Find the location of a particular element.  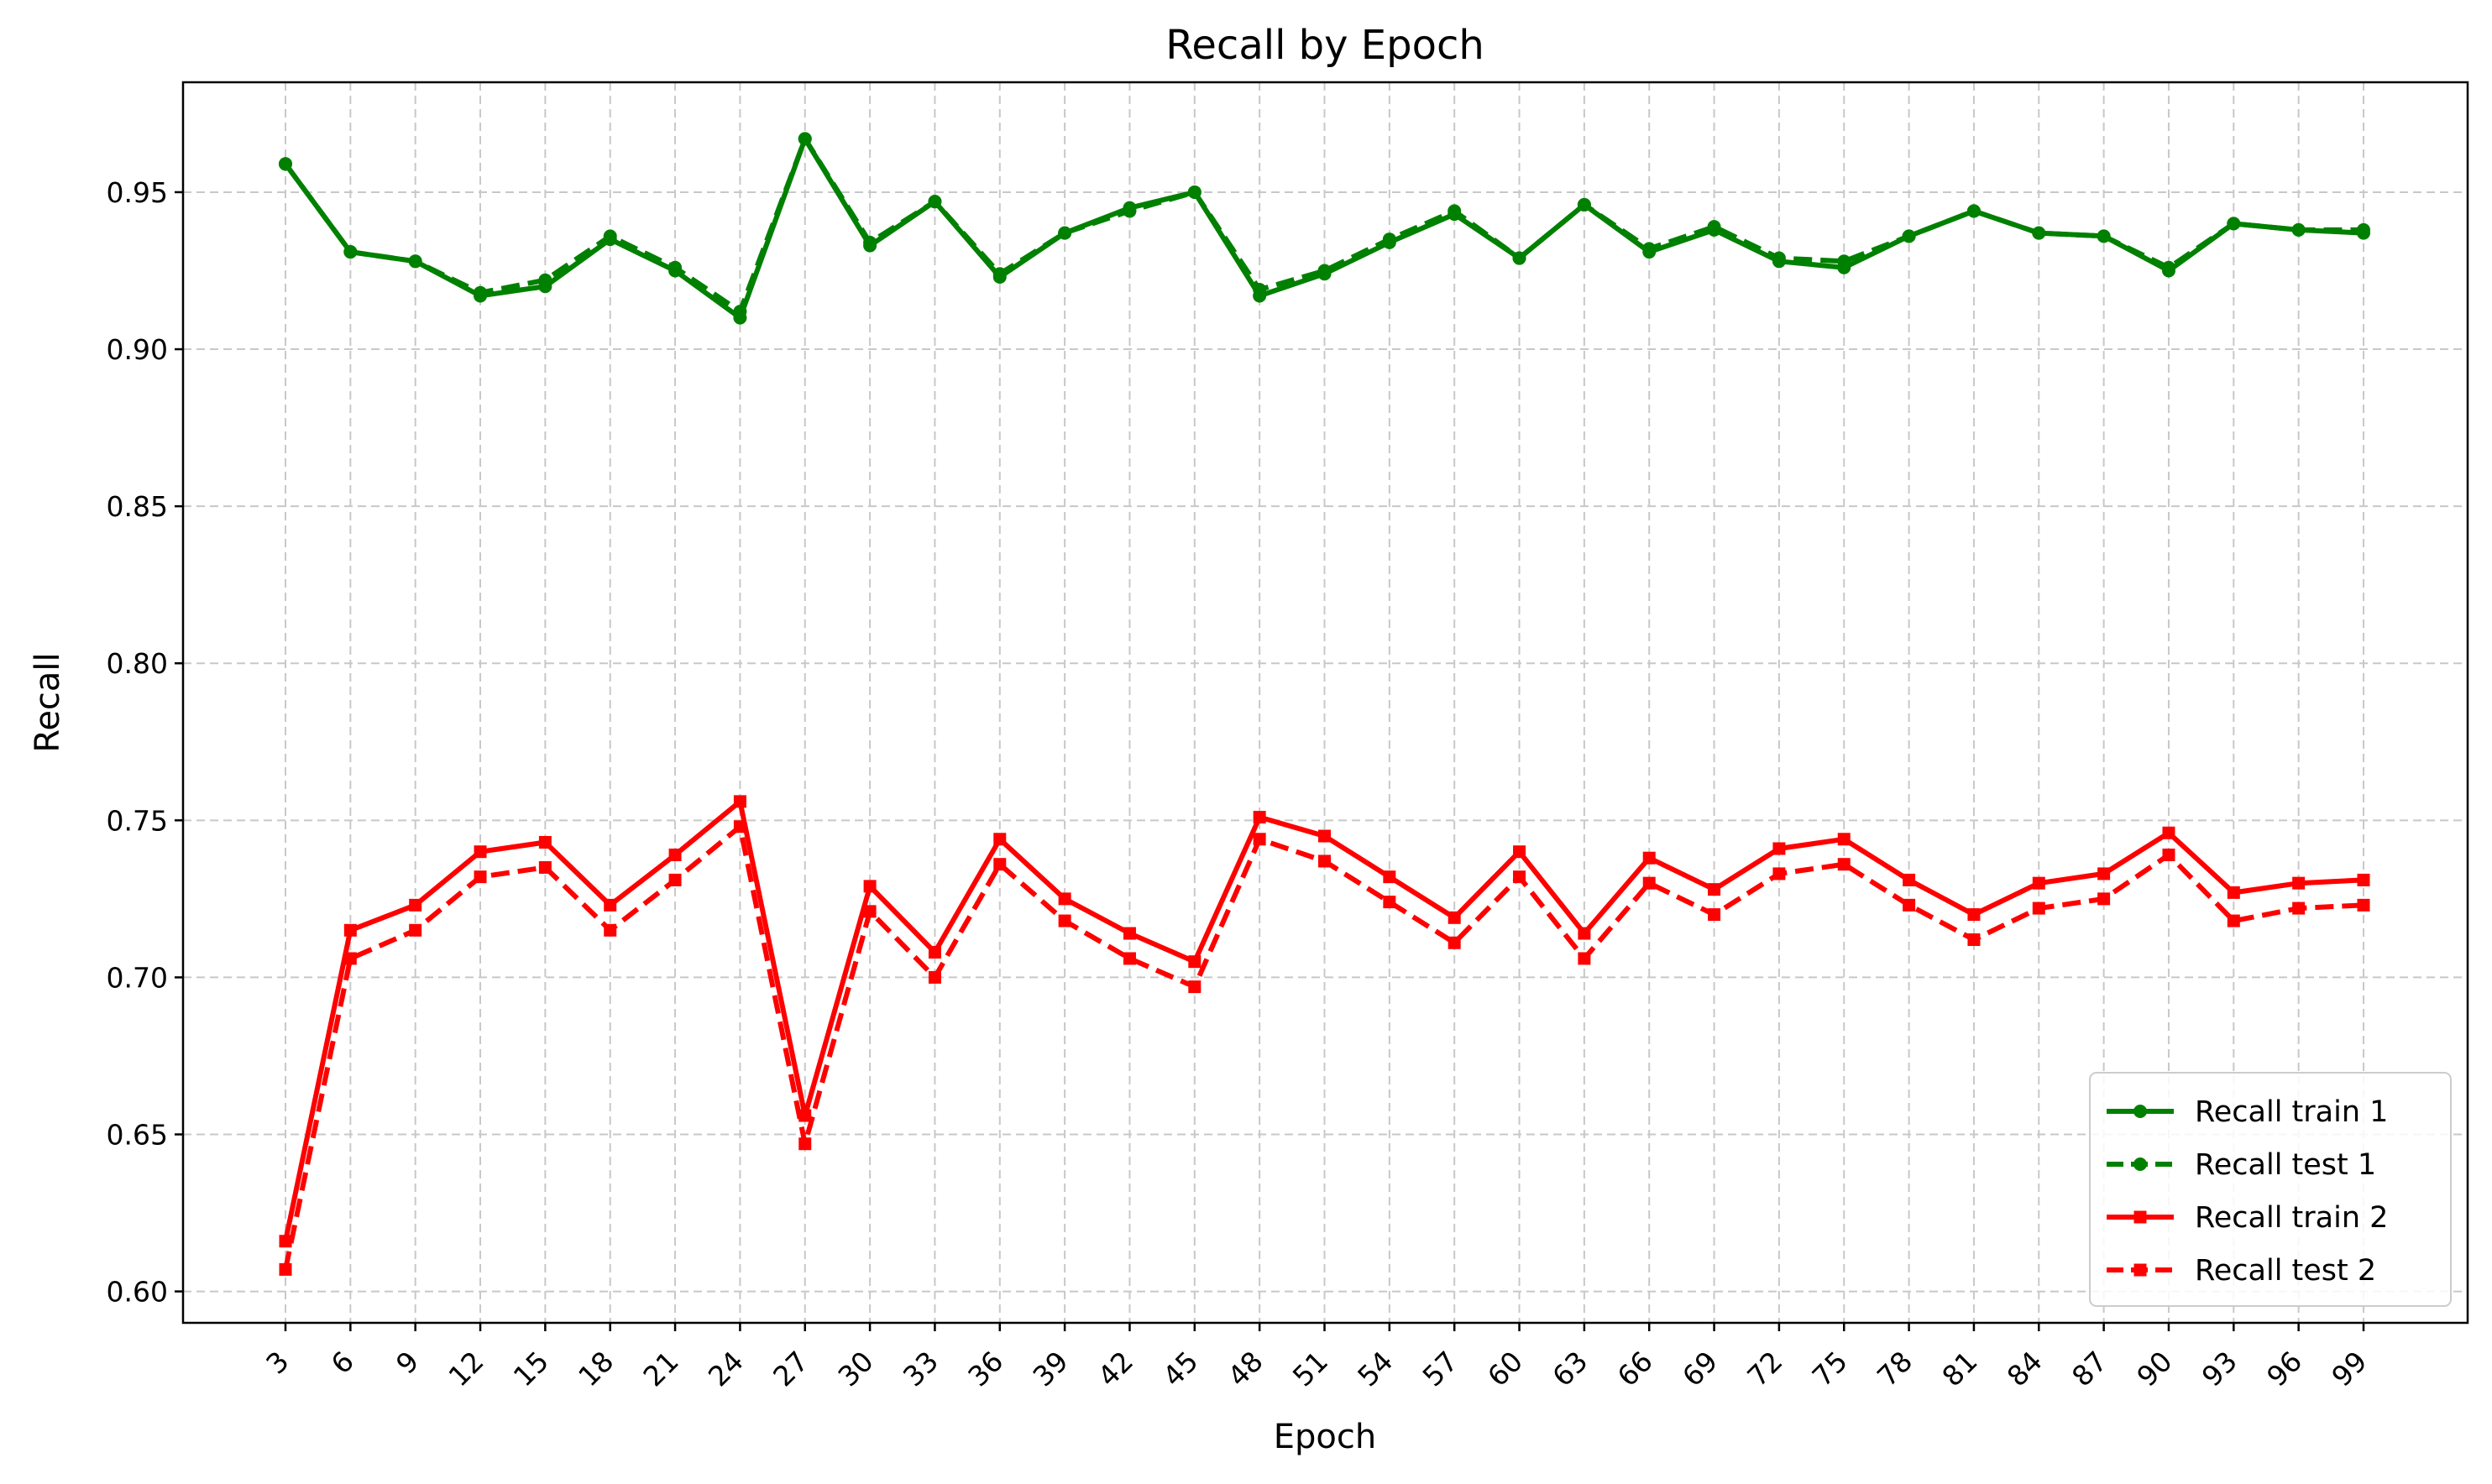

series-line is located at coordinates (1323, 225).